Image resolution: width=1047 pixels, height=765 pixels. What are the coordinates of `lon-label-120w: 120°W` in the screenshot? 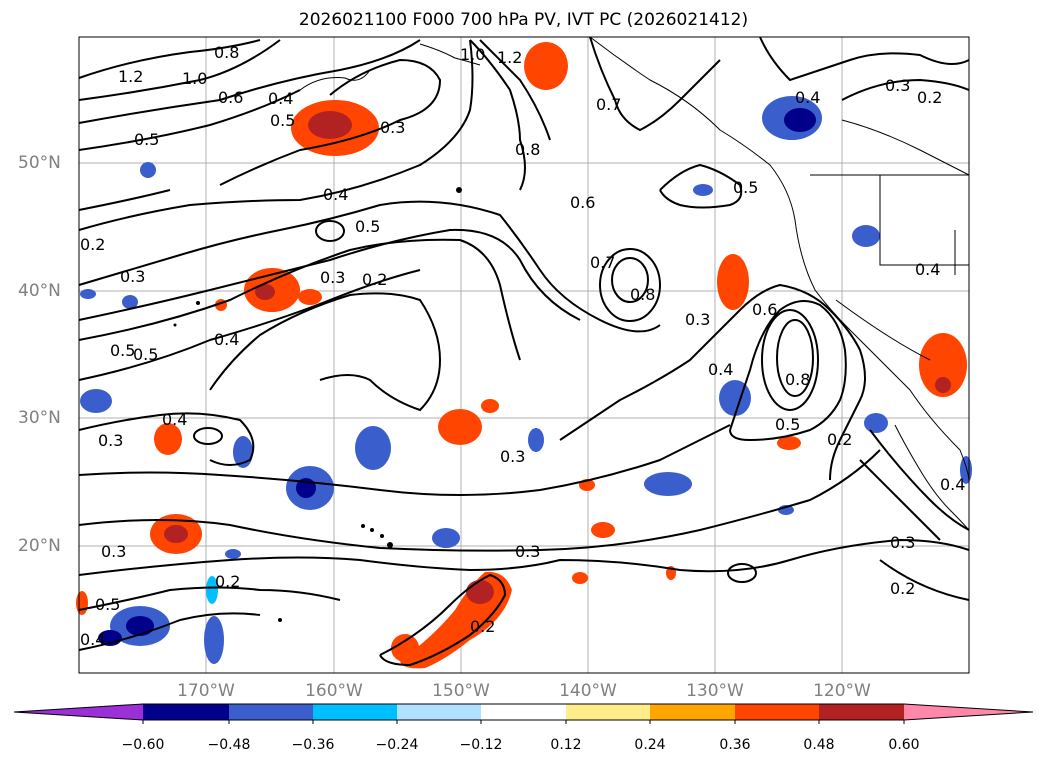 It's located at (842, 691).